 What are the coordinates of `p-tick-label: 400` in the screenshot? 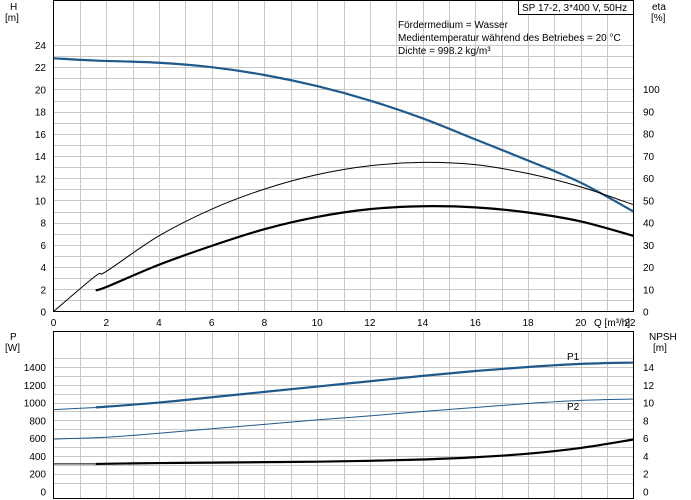 It's located at (37, 457).